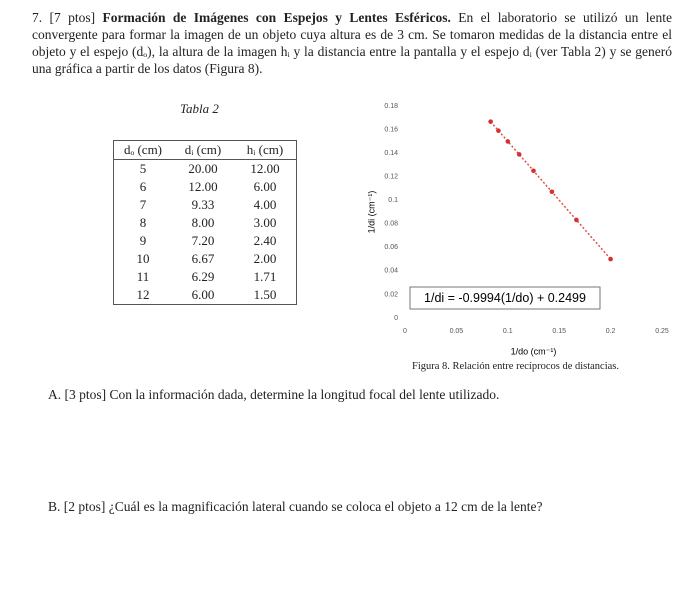  Describe the element at coordinates (143, 294) in the screenshot. I see `table-cell: 12` at that location.